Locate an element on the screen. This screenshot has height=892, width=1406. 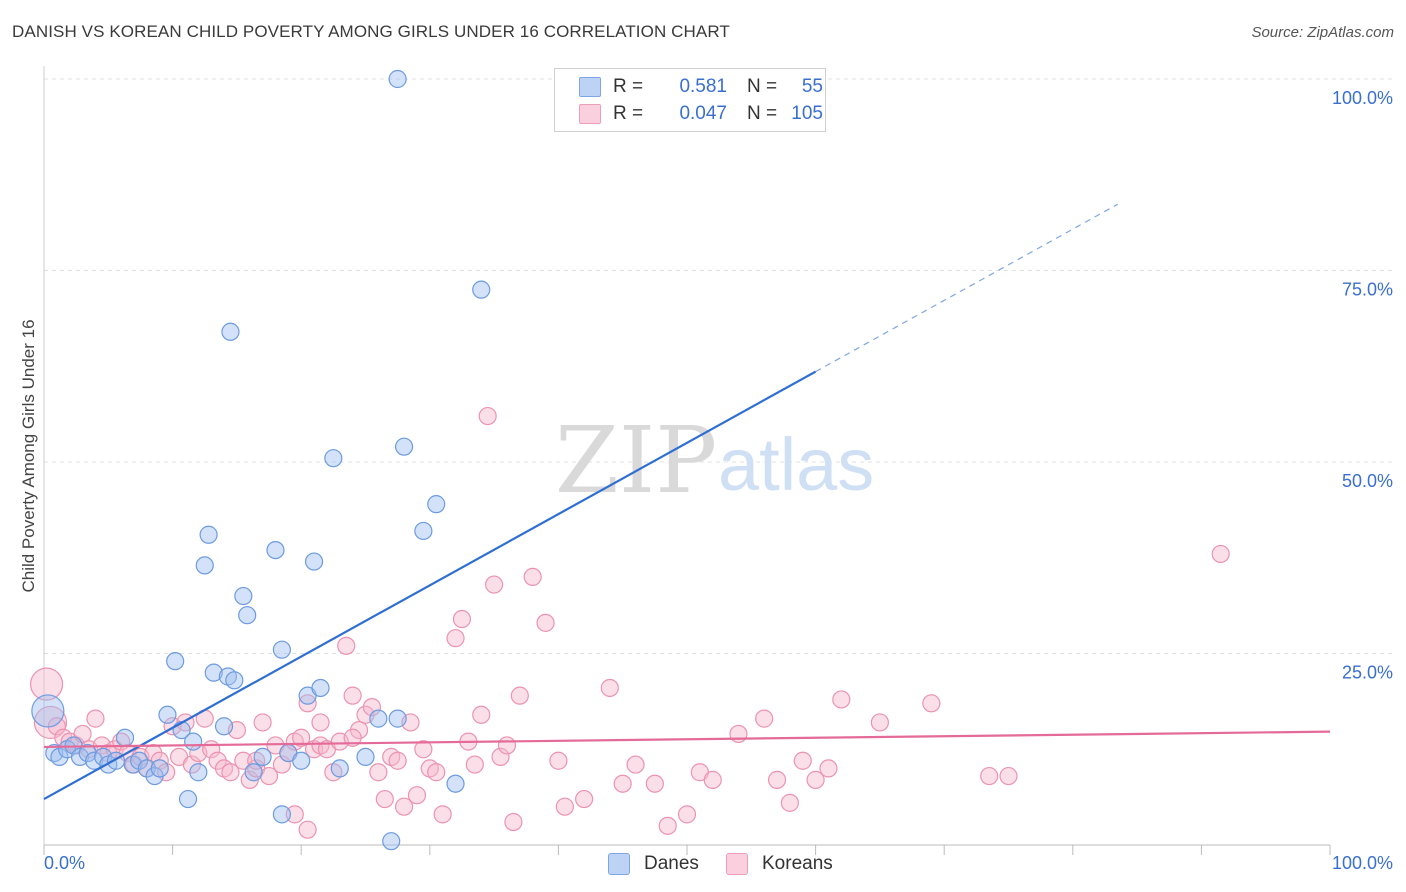
legend-row-koreans: R = 0.047 N = 105 is located at coordinates (701, 114).